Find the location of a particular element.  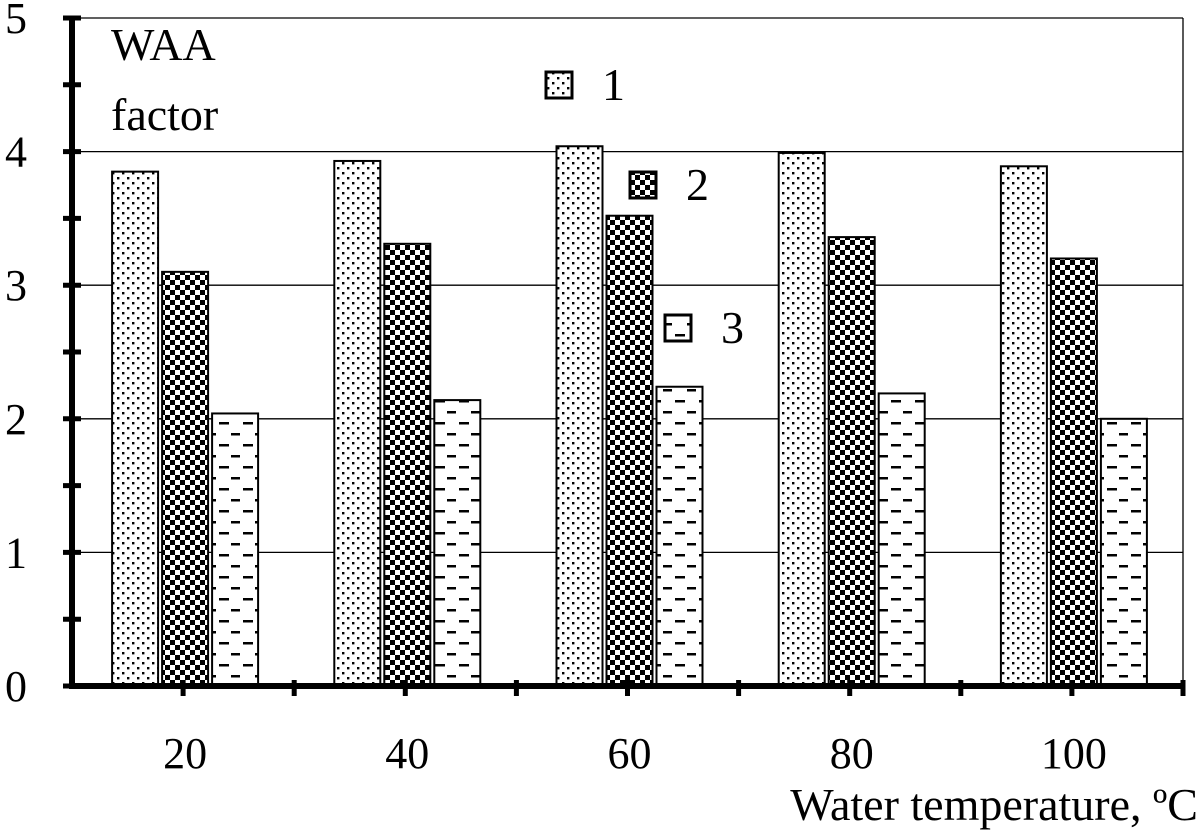

legend-label-2: 2 is located at coordinates (697, 184).